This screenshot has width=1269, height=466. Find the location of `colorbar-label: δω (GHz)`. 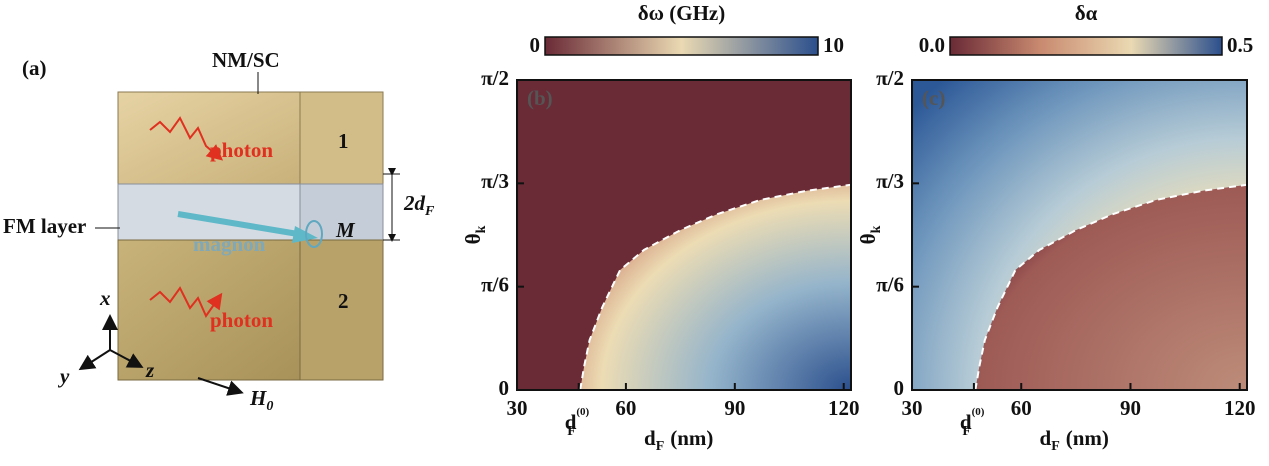

colorbar-label: δω (GHz) is located at coordinates (681, 13).